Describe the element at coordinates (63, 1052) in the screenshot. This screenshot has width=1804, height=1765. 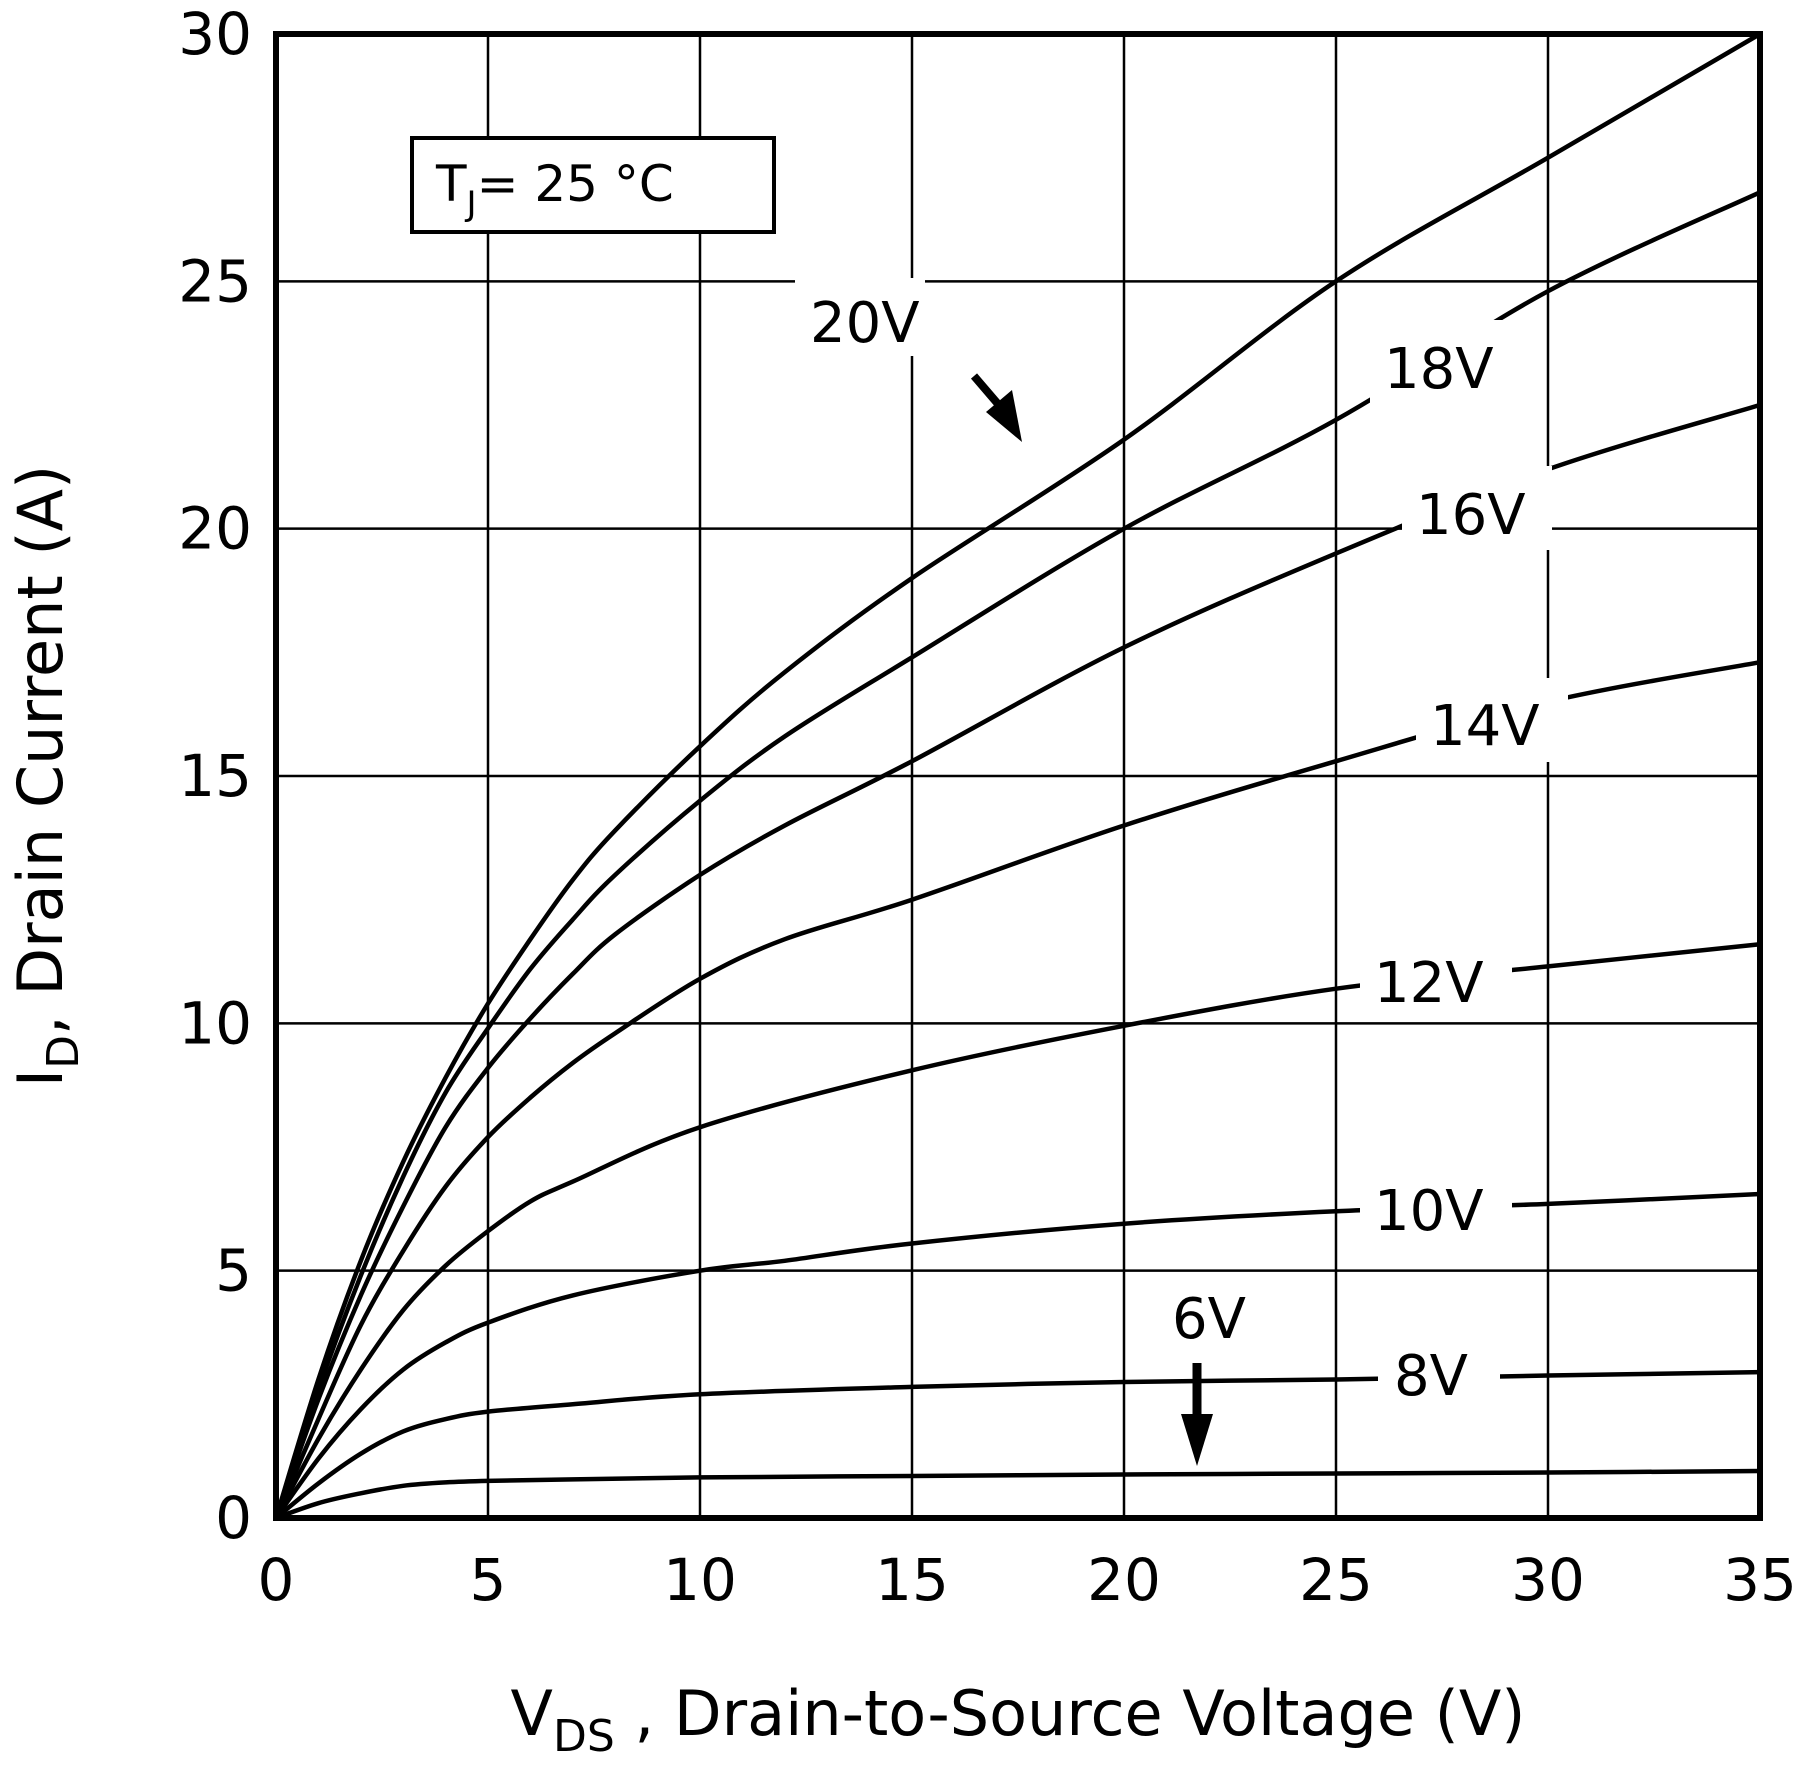
I see `y-axis-title-sub: D` at that location.